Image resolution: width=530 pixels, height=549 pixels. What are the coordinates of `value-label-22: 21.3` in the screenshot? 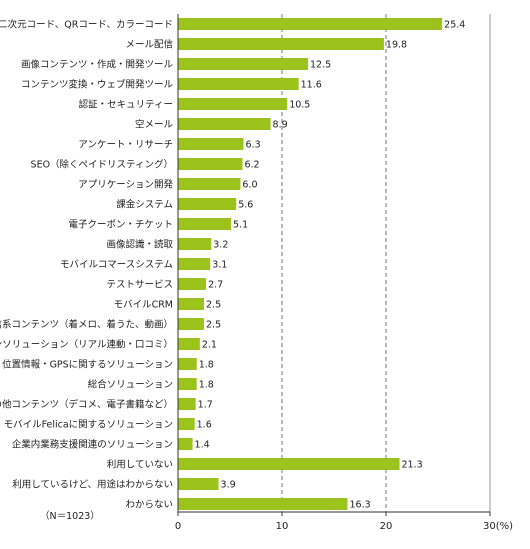 It's located at (412, 465).